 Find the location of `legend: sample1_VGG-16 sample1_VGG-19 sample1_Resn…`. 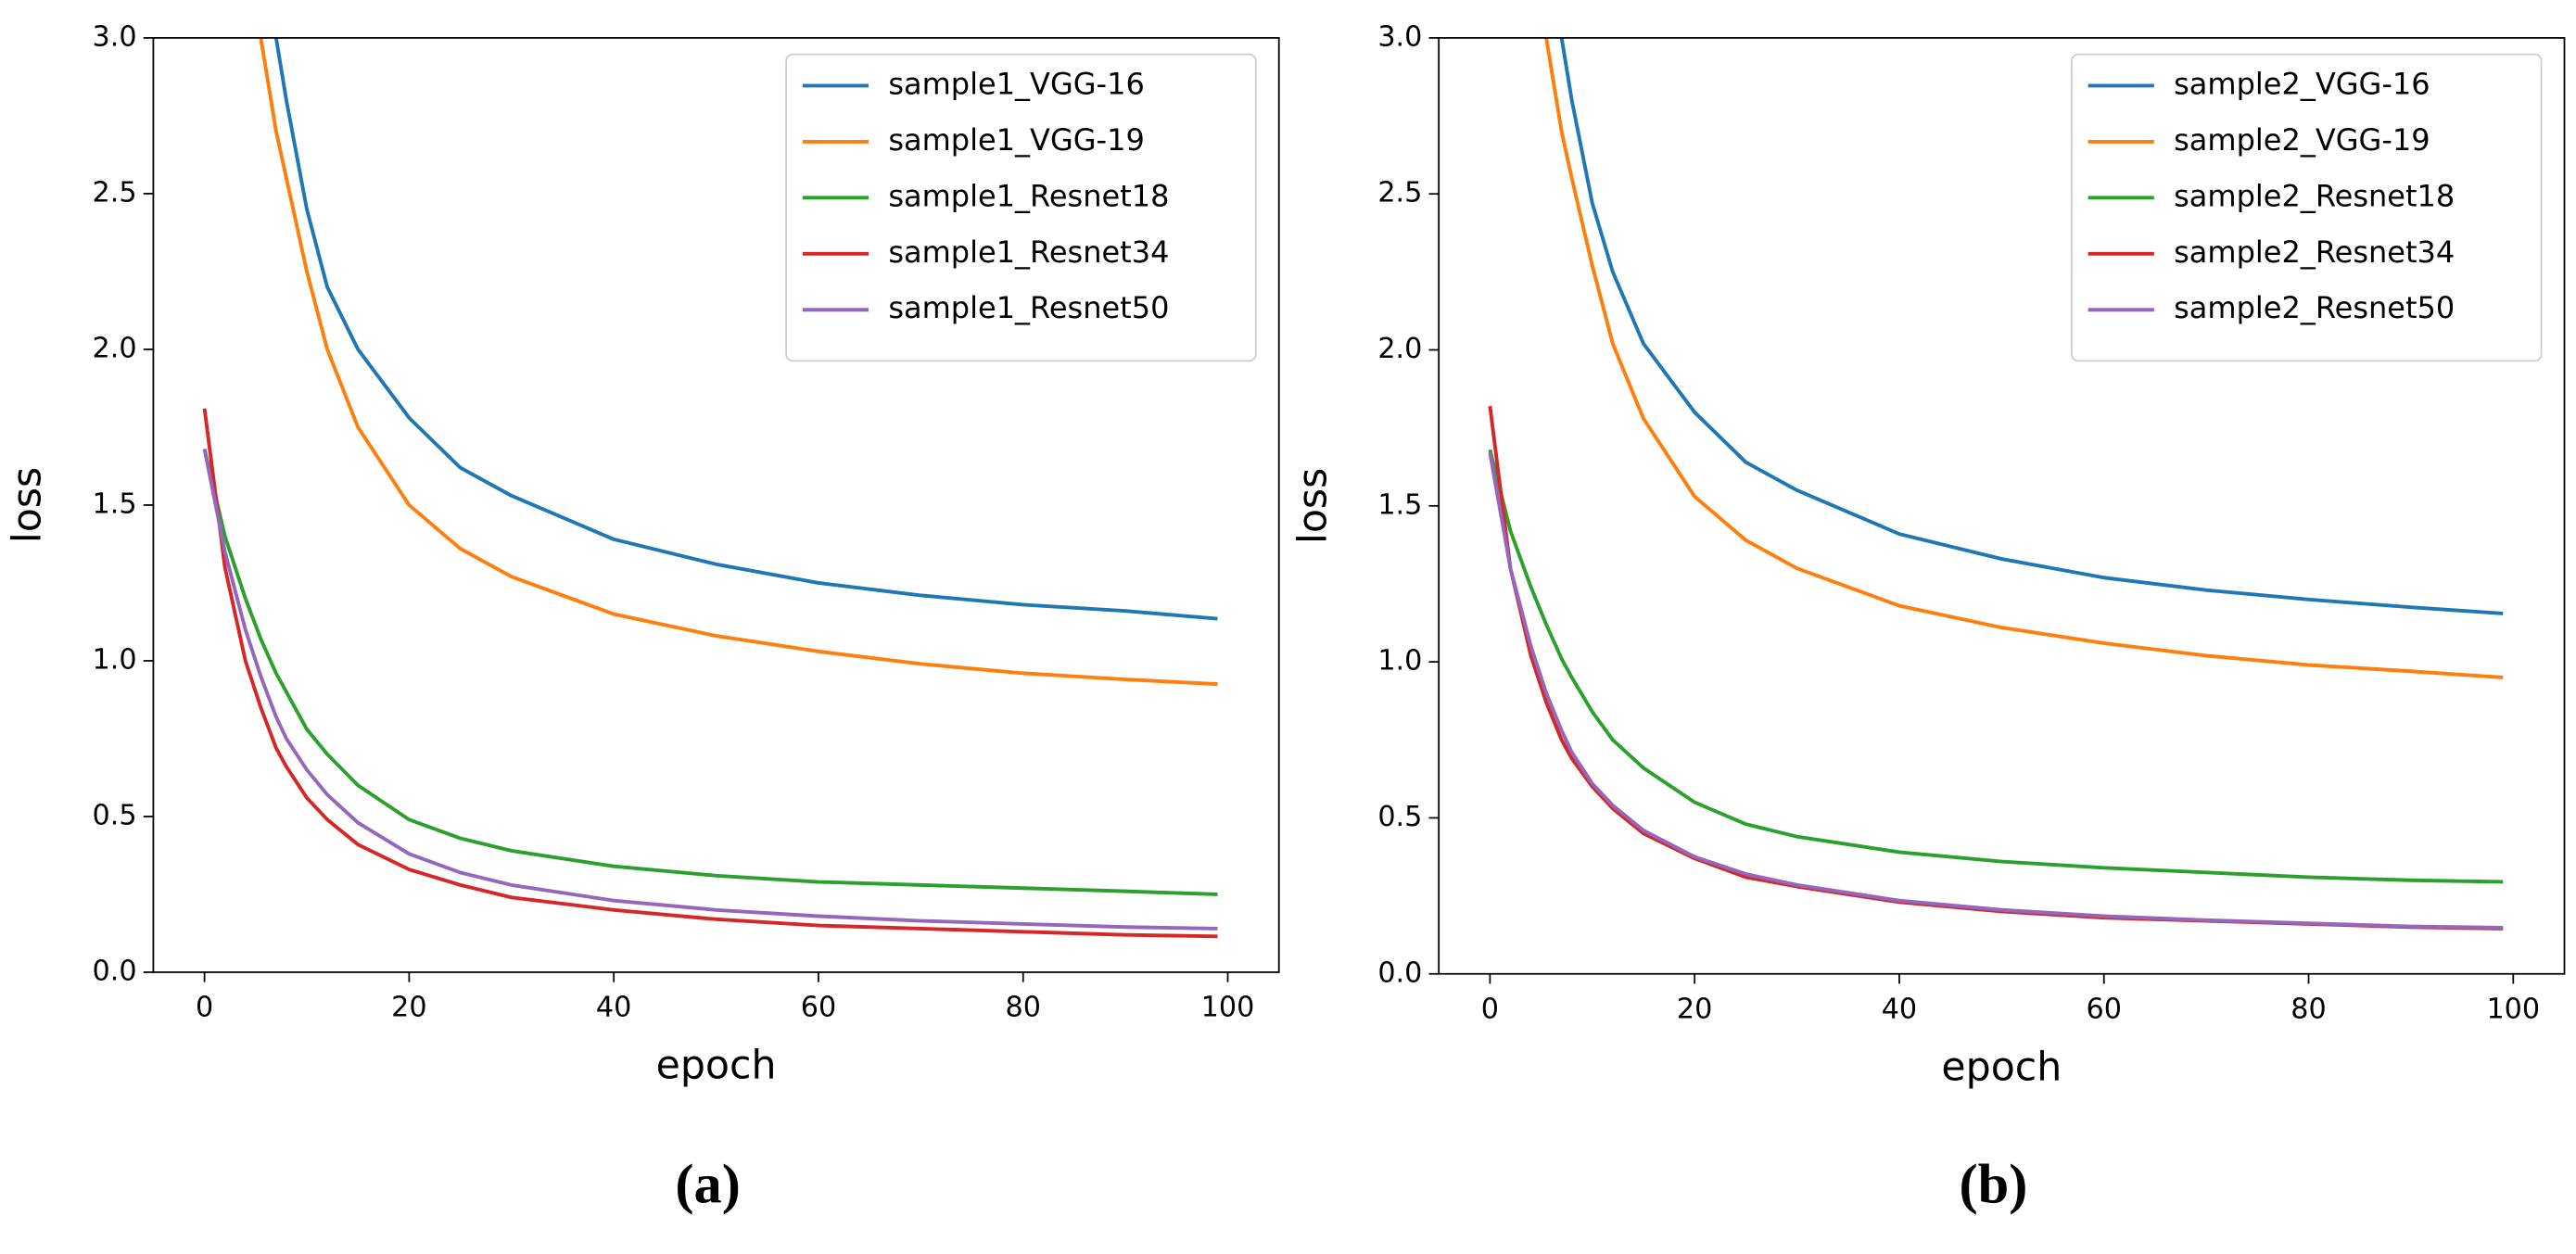

legend: sample1_VGG-16 sample1_VGG-19 sample1_Resn… is located at coordinates (1021, 208).